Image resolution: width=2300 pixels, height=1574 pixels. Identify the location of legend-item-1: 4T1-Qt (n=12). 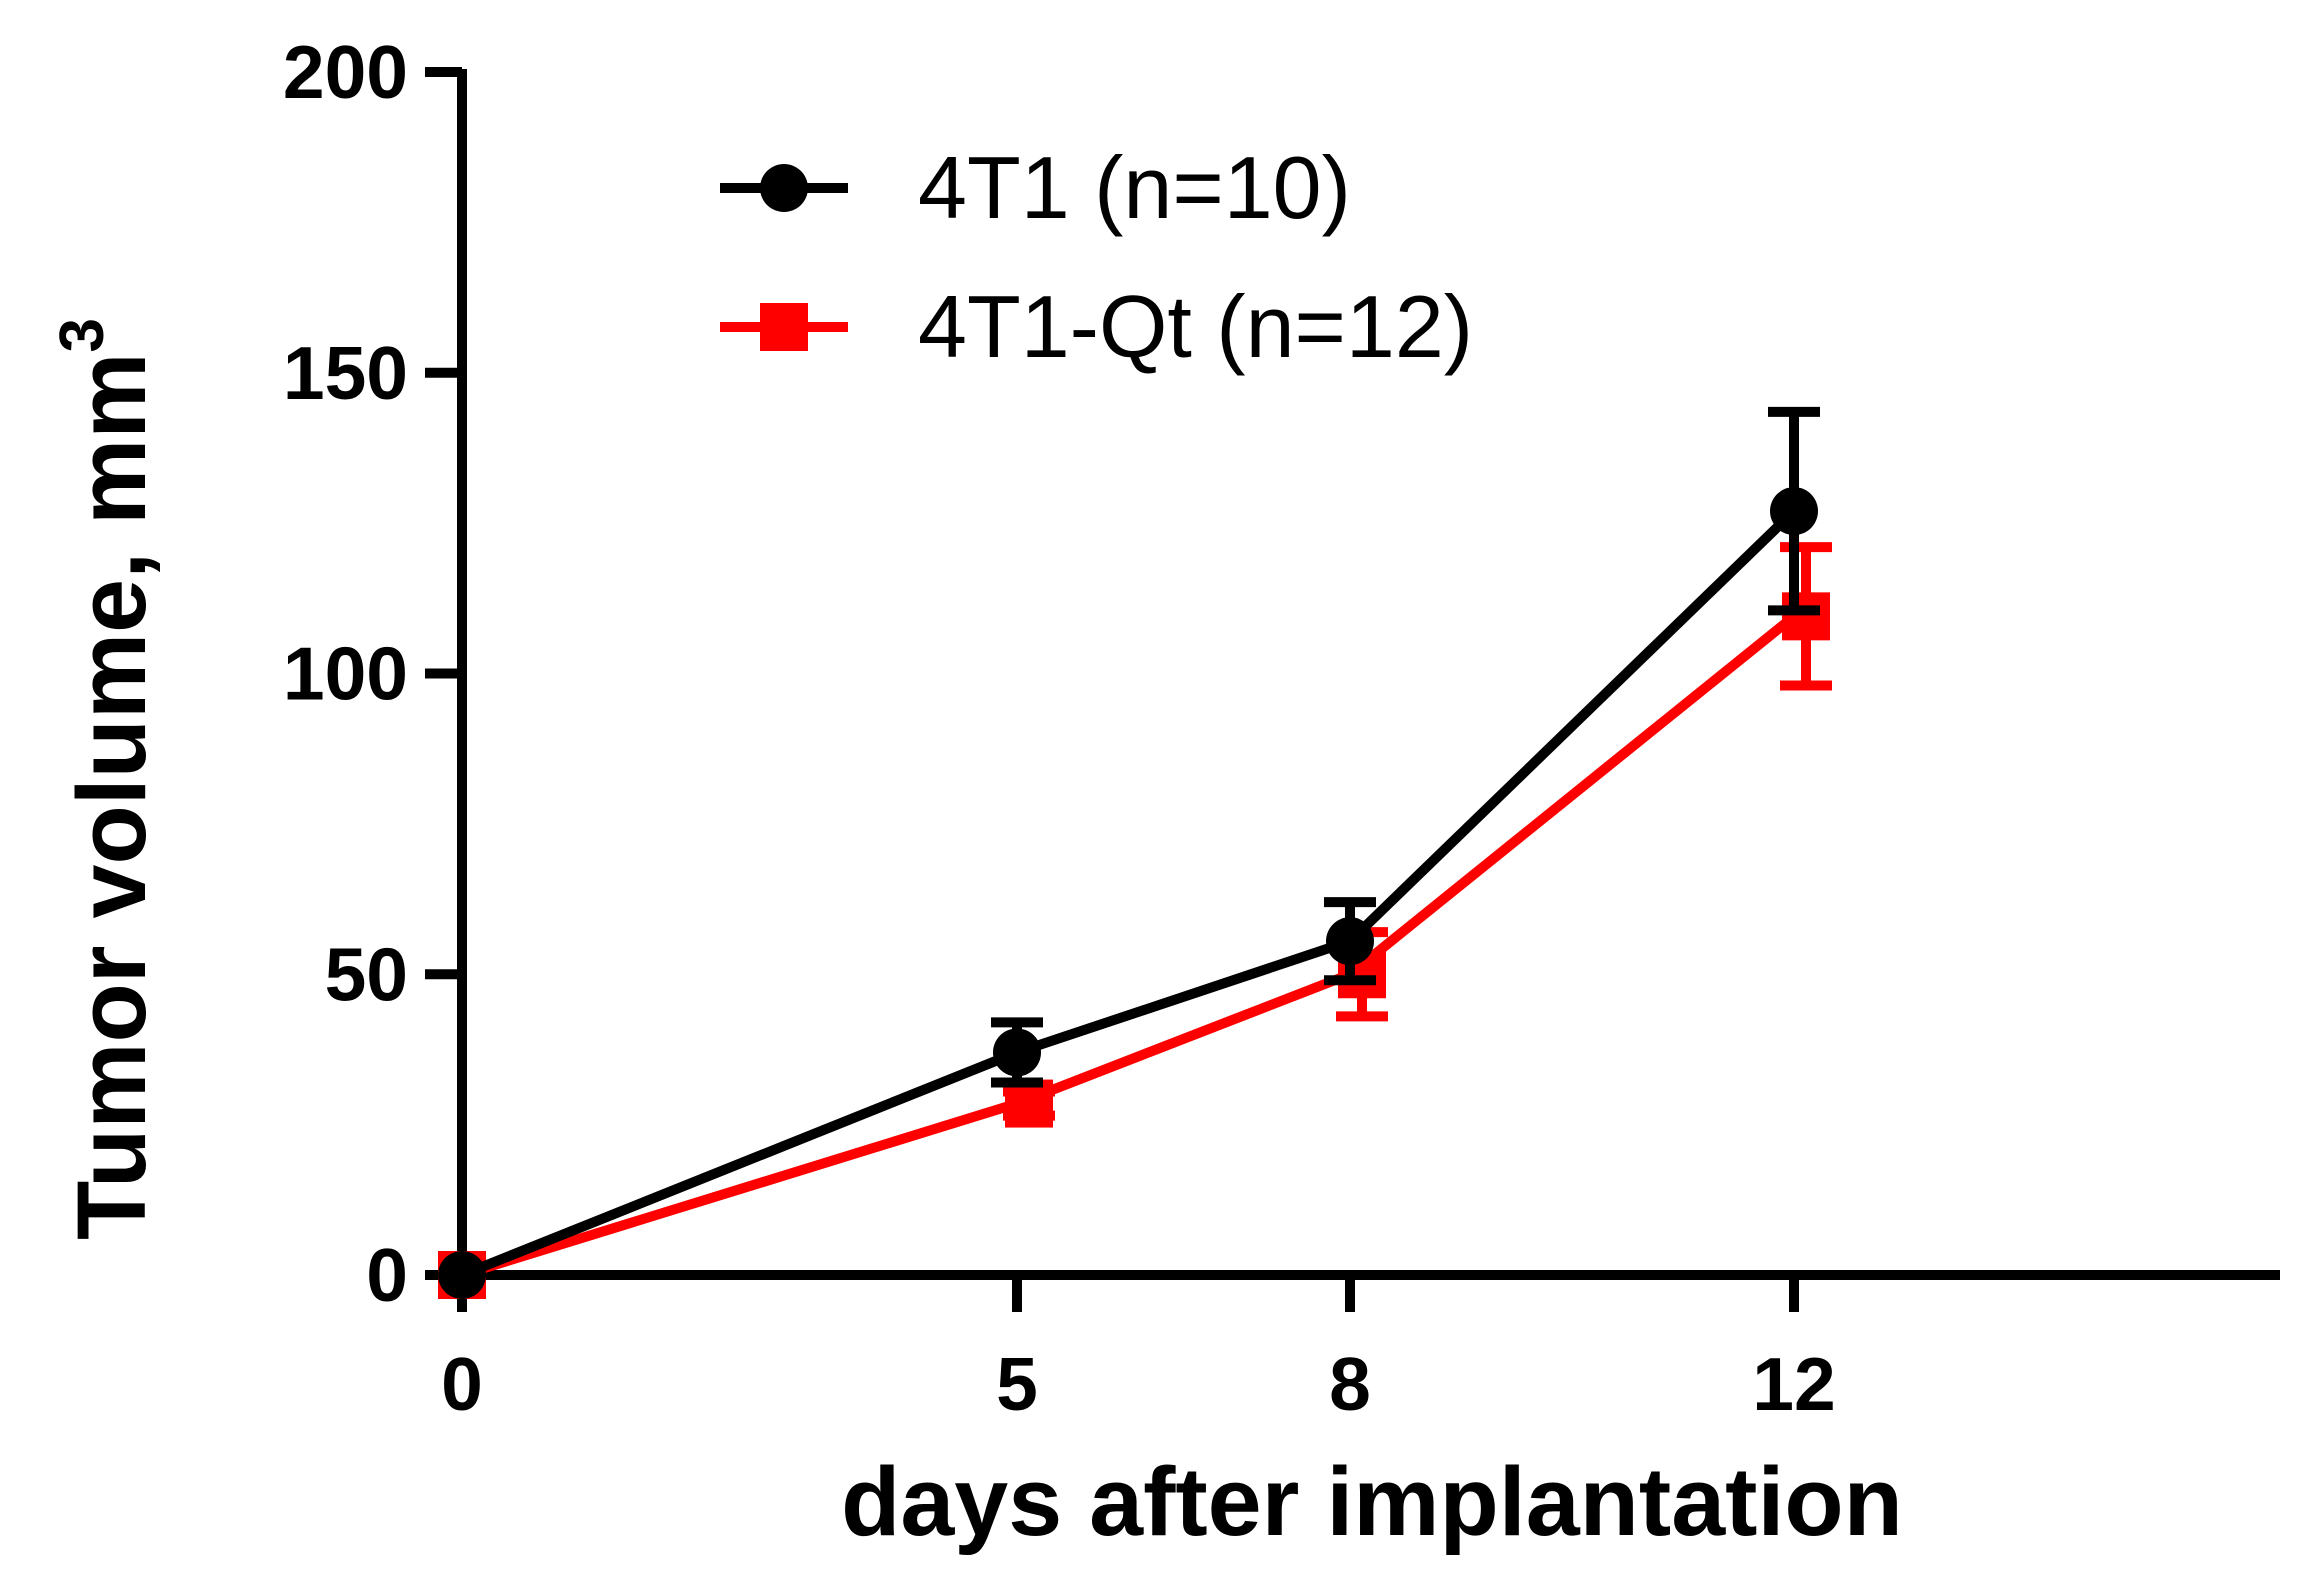
(1096, 326).